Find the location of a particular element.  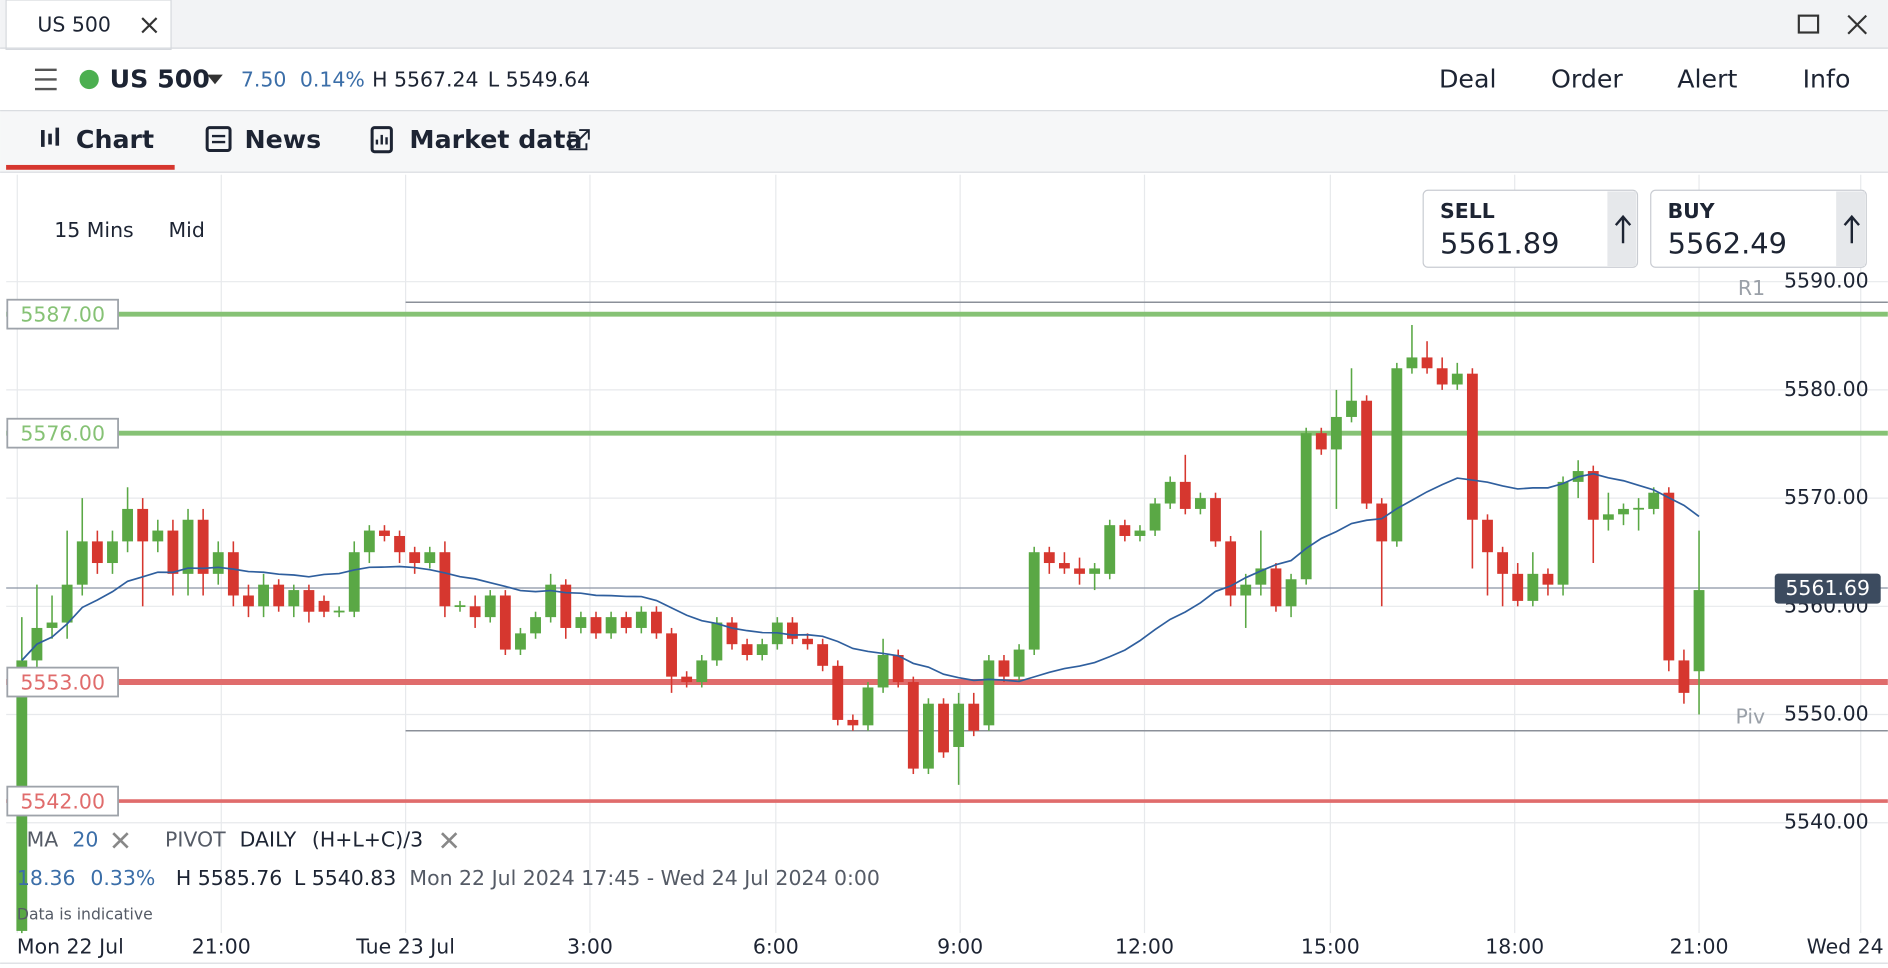

price-type: Mid is located at coordinates (187, 230).